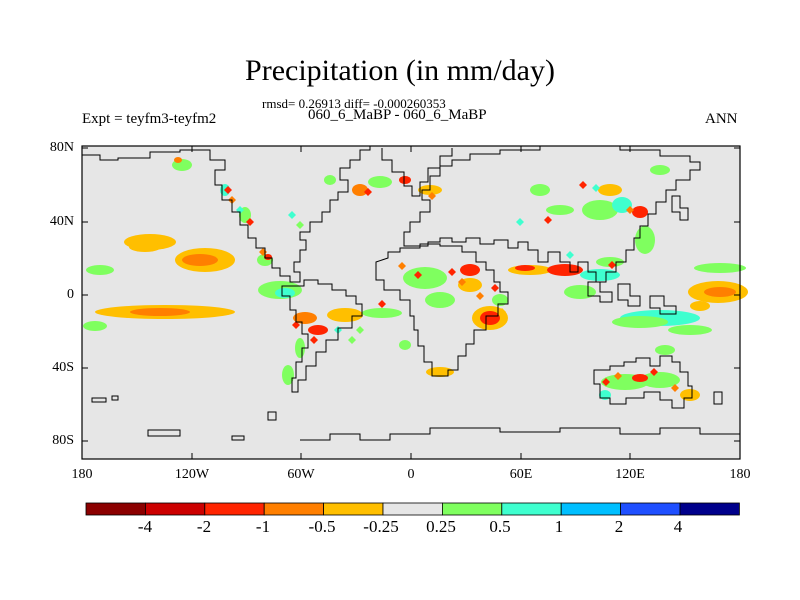 The width and height of the screenshot is (800, 600). Describe the element at coordinates (63, 367) in the screenshot. I see `lat-label-40s: 40S` at that location.